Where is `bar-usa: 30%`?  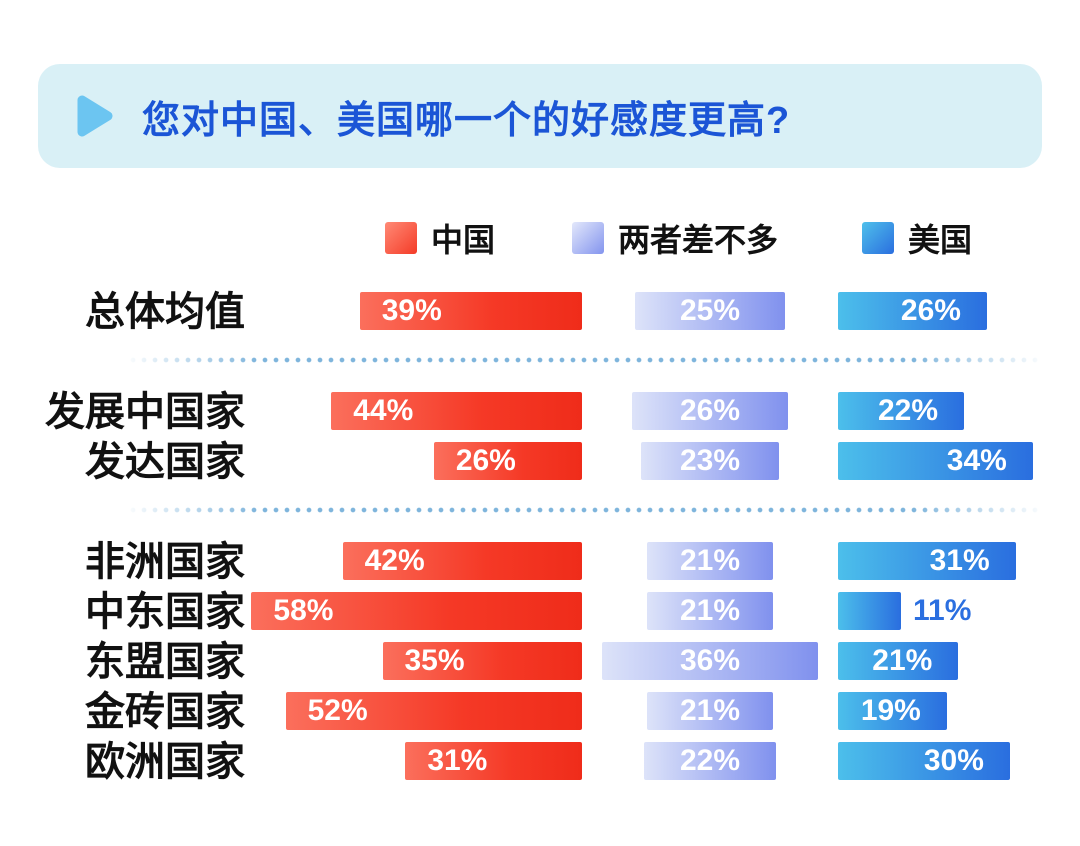
bar-usa: 30% is located at coordinates (924, 761).